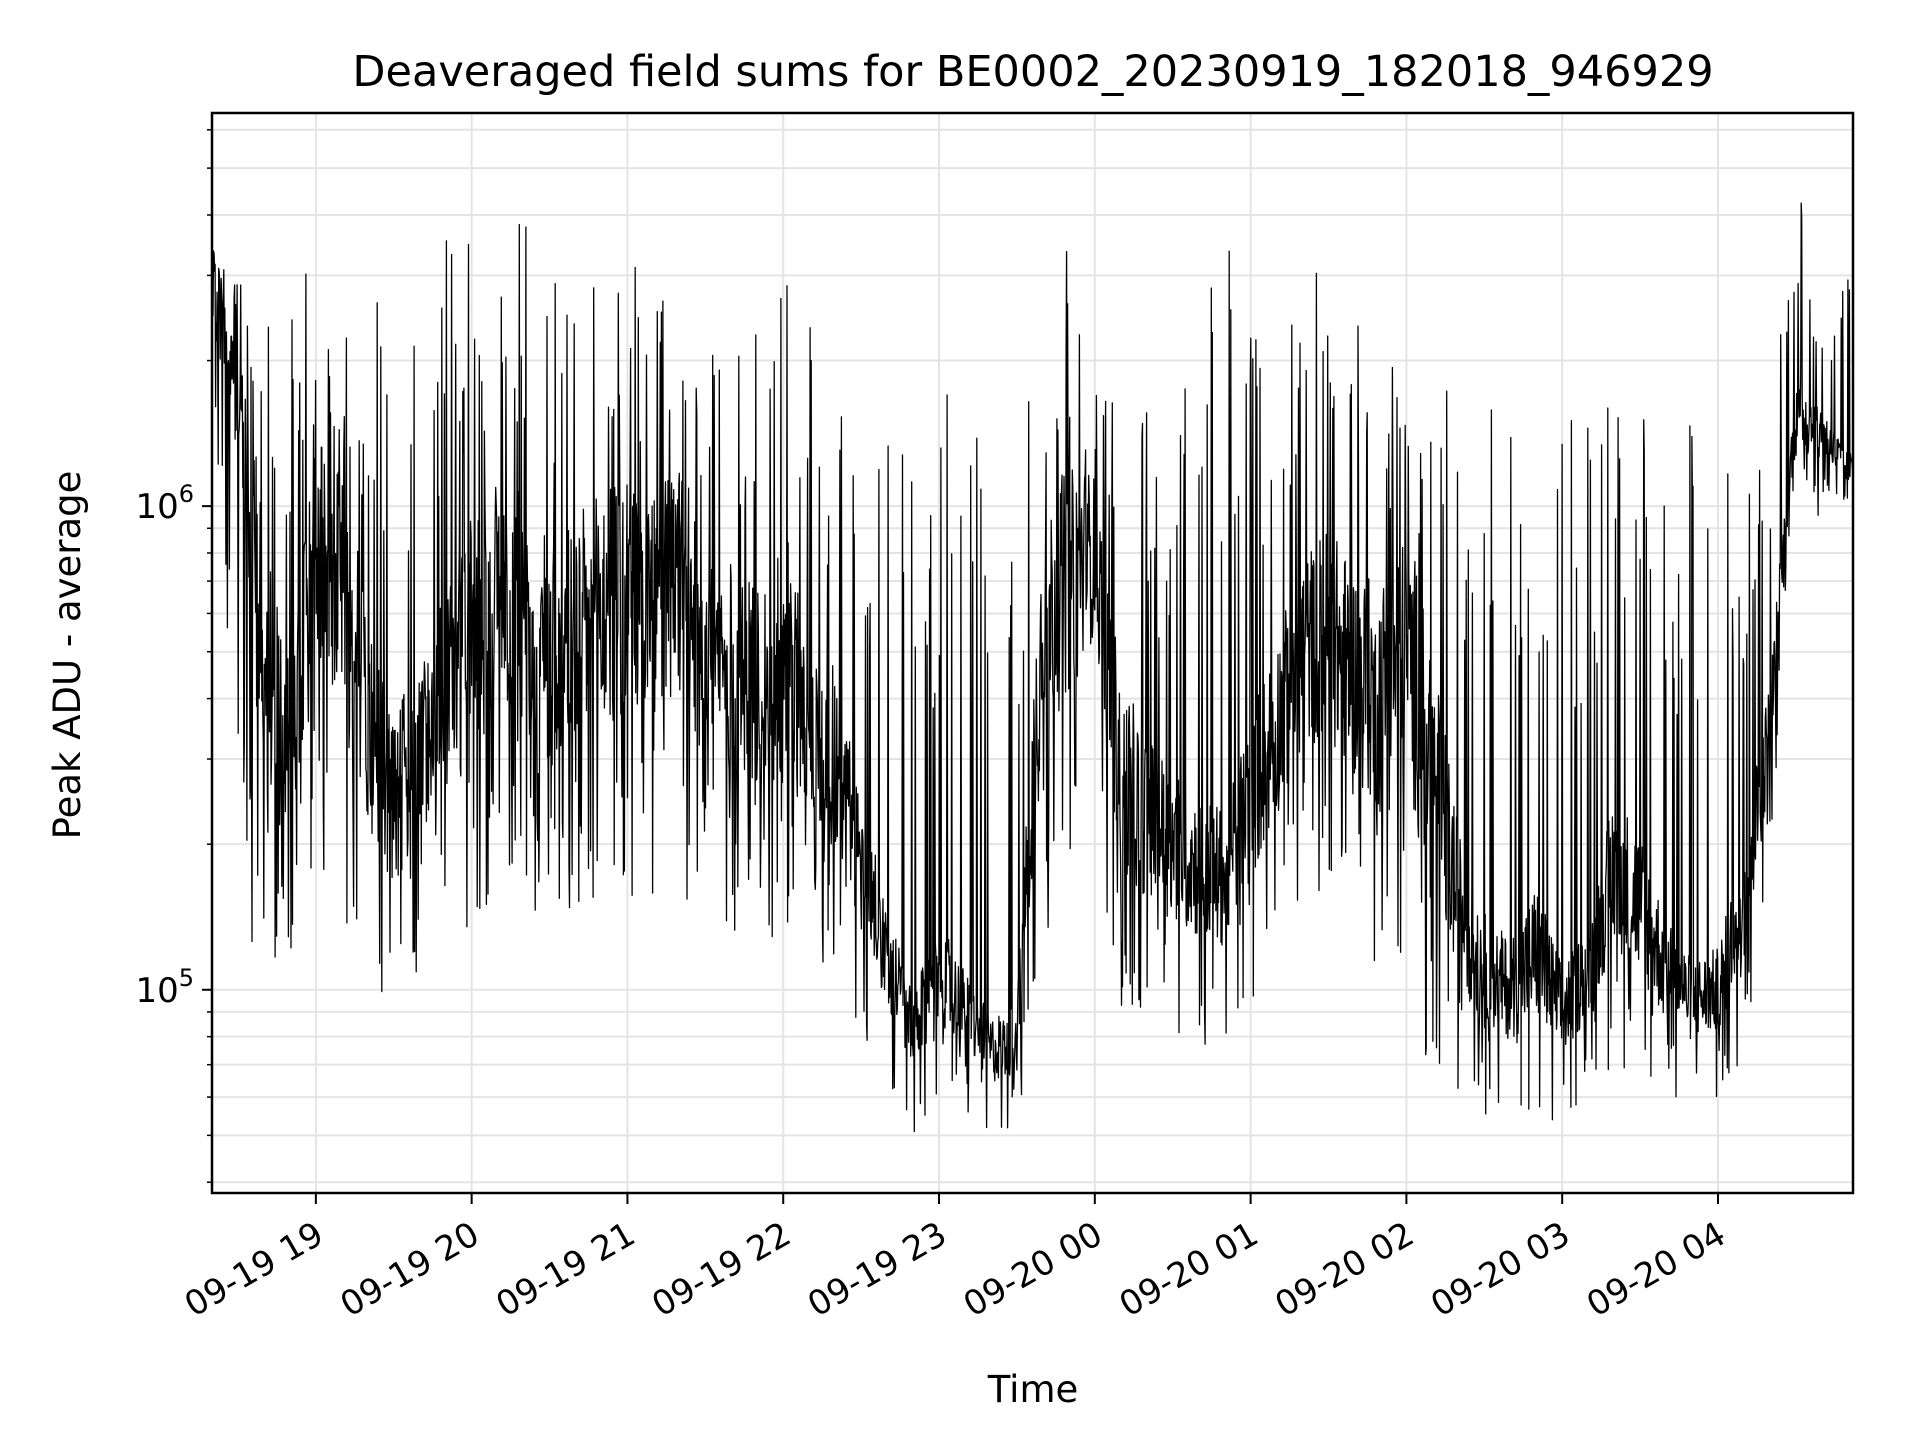  I want to click on x-tick-label: 09-19 20, so click(410, 1269).